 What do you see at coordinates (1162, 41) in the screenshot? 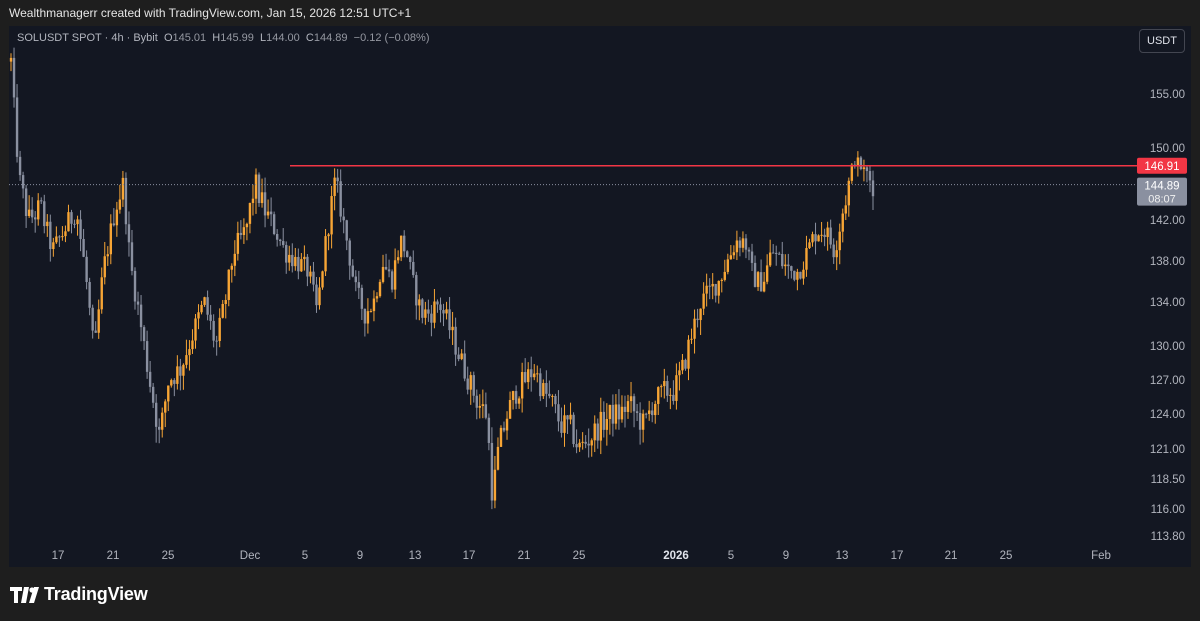
I see `currency-button: USDT` at bounding box center [1162, 41].